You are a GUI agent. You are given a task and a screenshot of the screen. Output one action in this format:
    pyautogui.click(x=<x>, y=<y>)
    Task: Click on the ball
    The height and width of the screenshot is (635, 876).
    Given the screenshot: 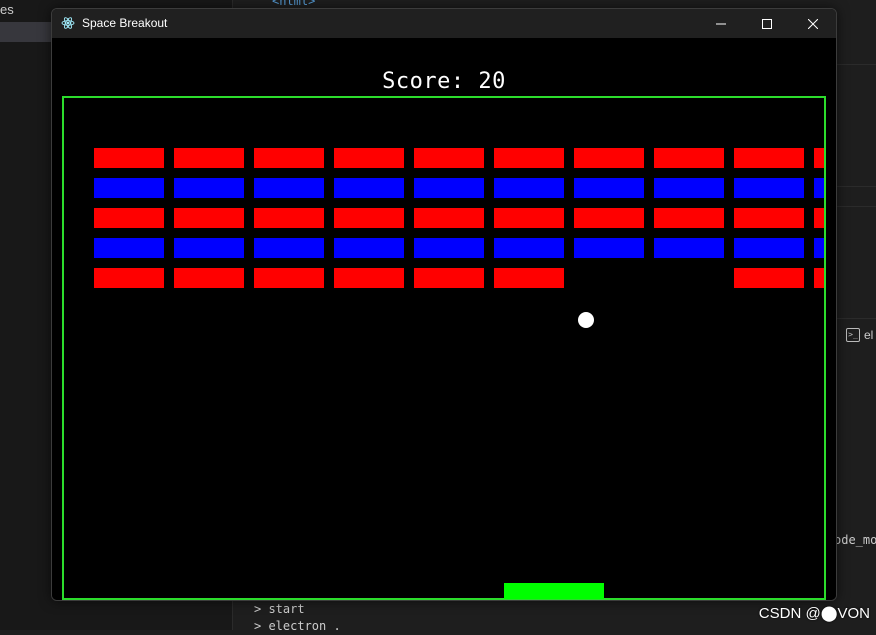 What is the action you would take?
    pyautogui.click(x=586, y=320)
    